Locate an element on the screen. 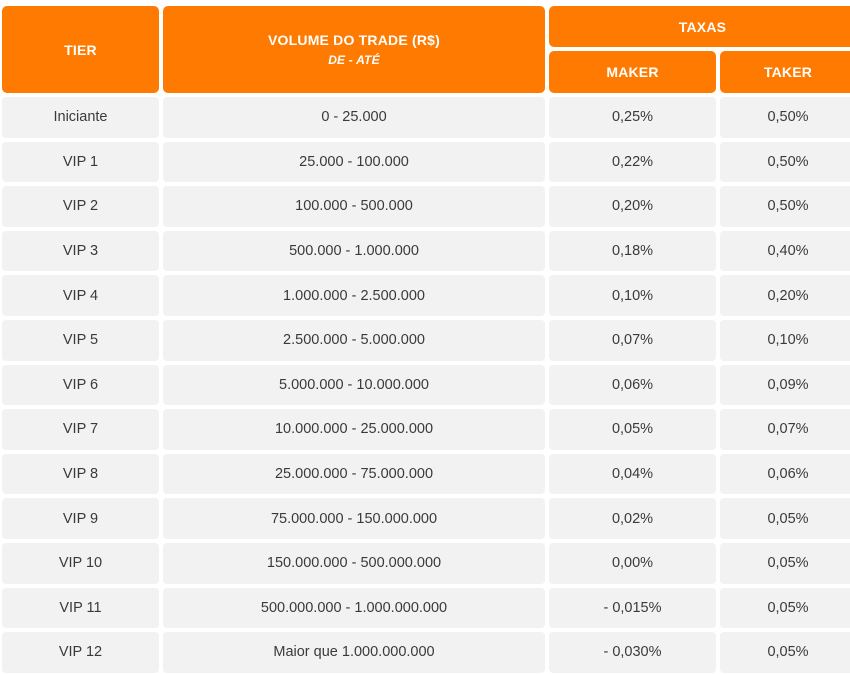 The image size is (850, 674). cell-maker: 0,05% is located at coordinates (632, 429).